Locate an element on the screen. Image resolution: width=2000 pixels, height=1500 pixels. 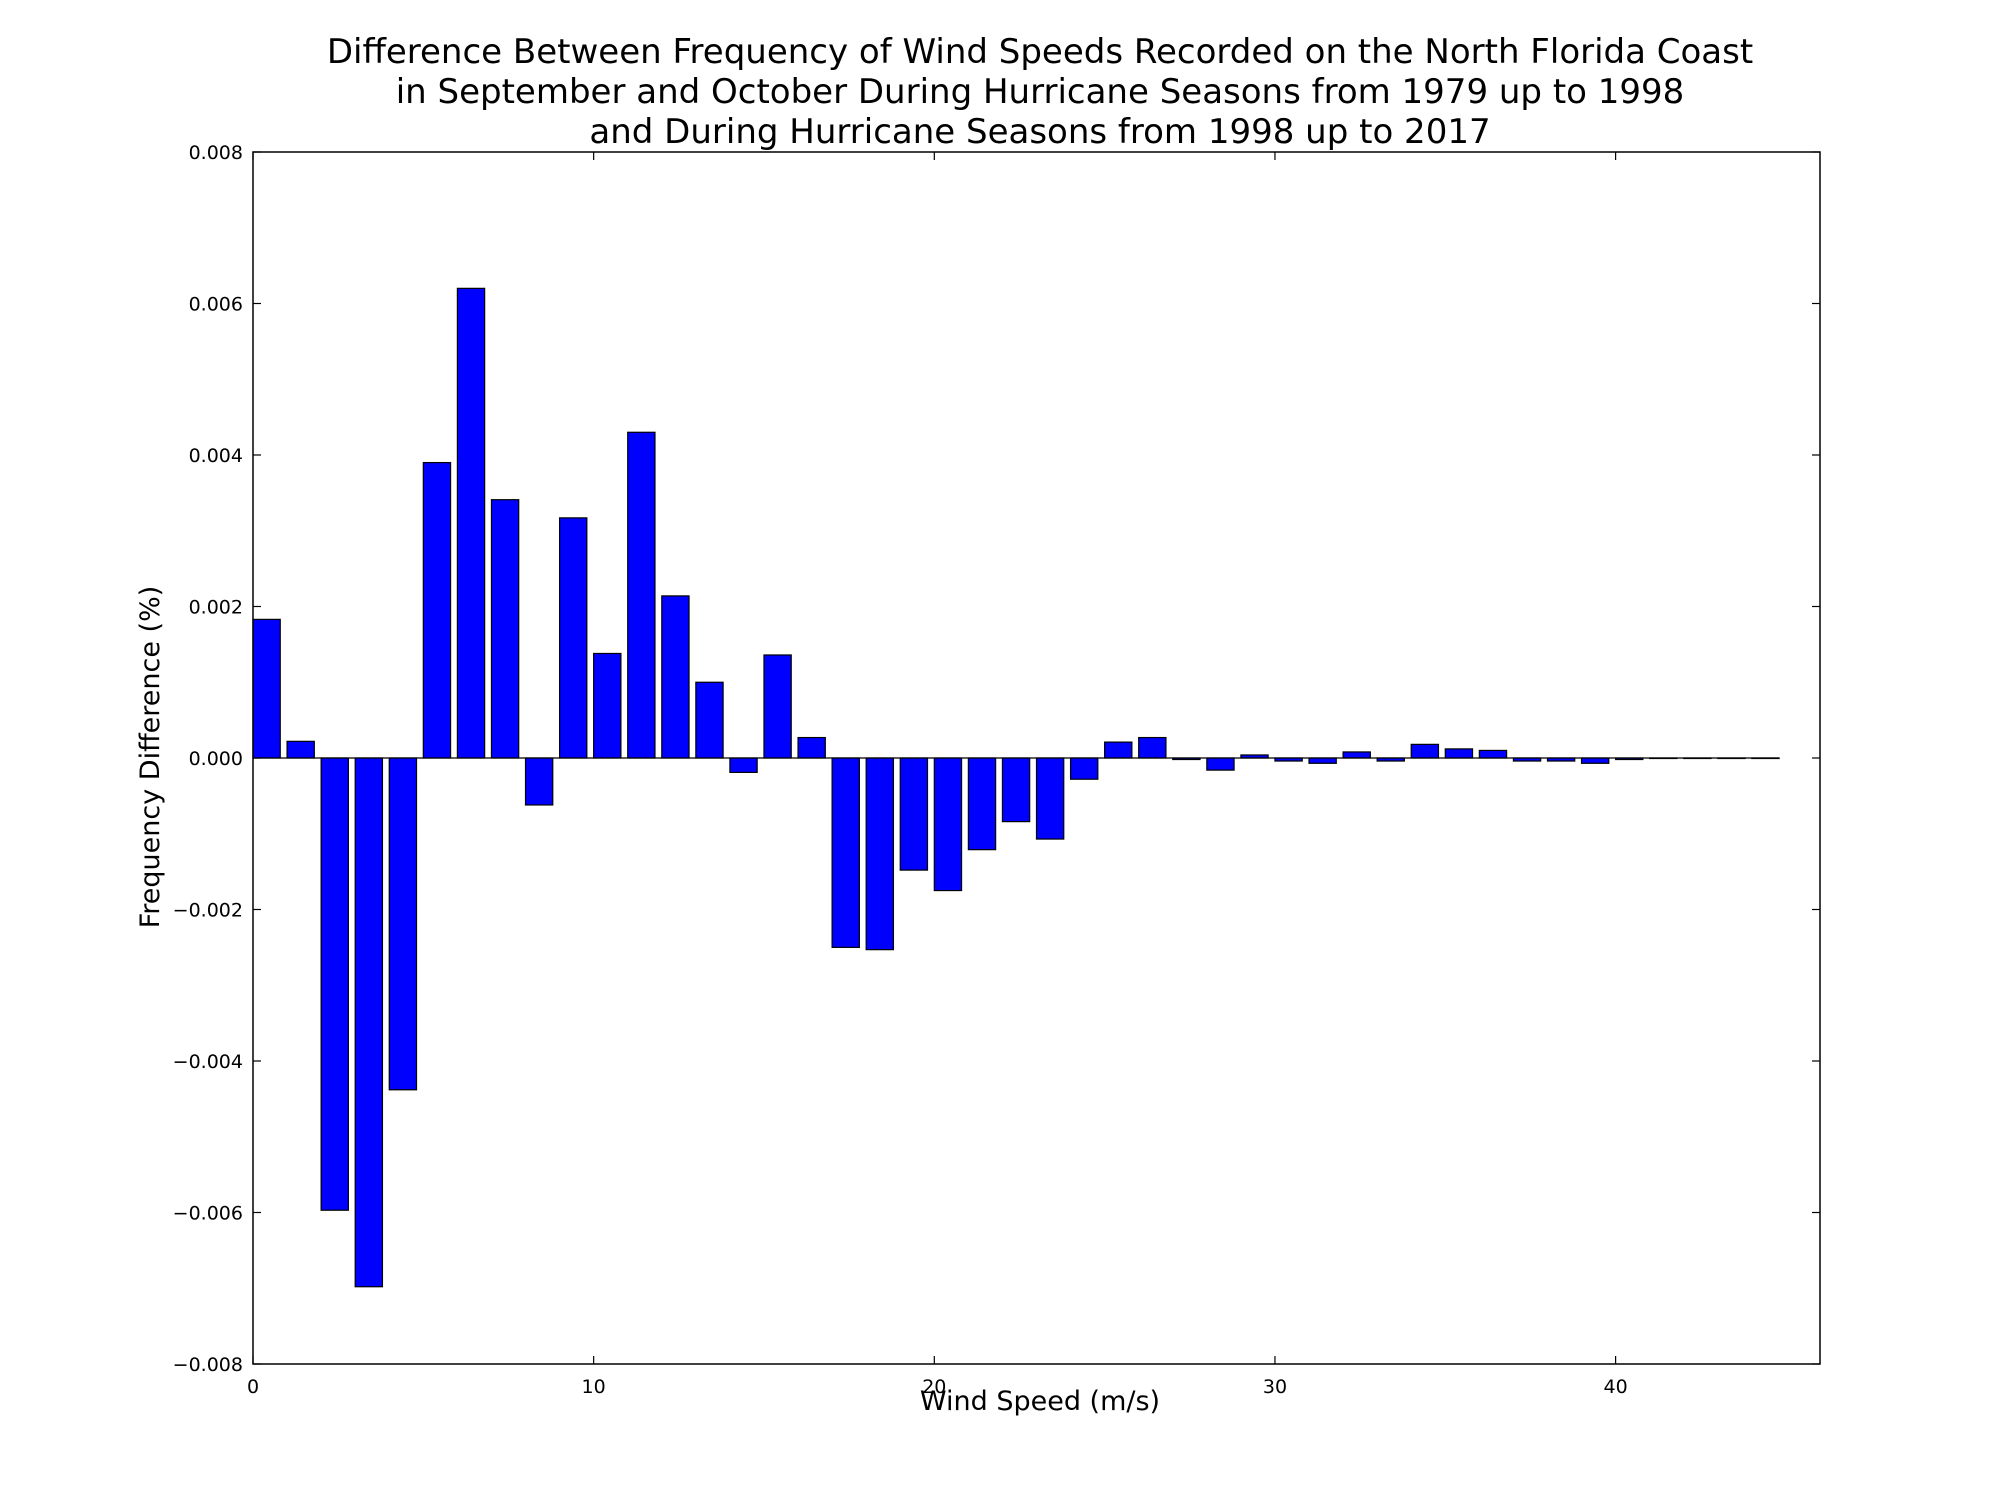
y-tick-label: 0.004 is located at coordinates (216, 456).